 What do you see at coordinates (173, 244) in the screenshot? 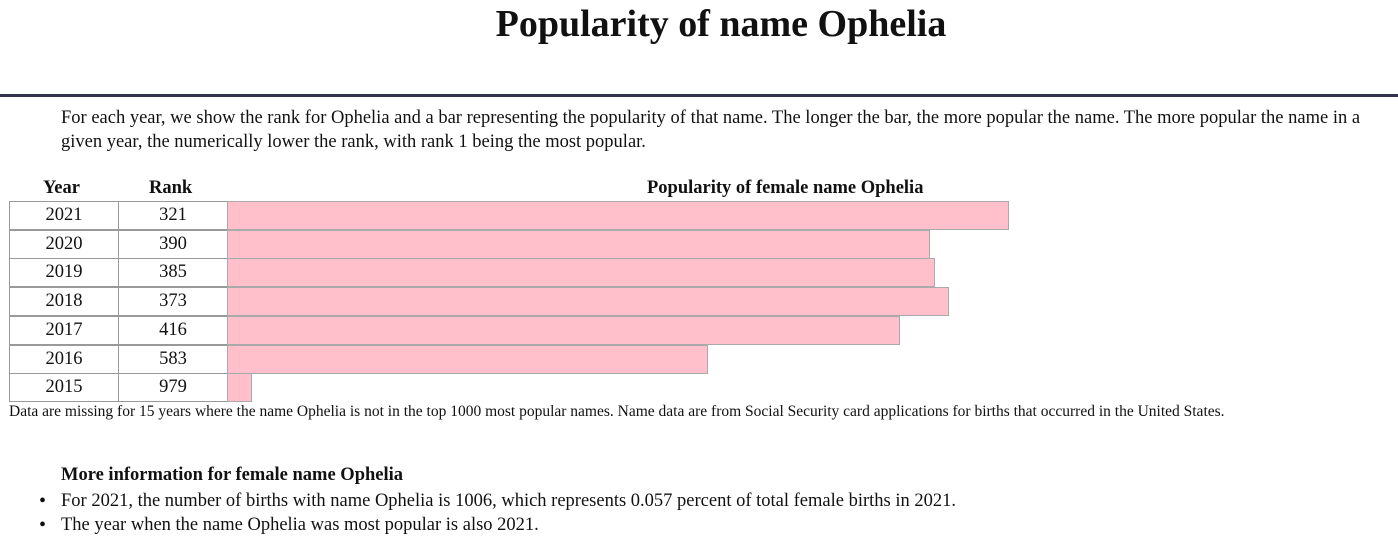
I see `rank-cell: 390` at bounding box center [173, 244].